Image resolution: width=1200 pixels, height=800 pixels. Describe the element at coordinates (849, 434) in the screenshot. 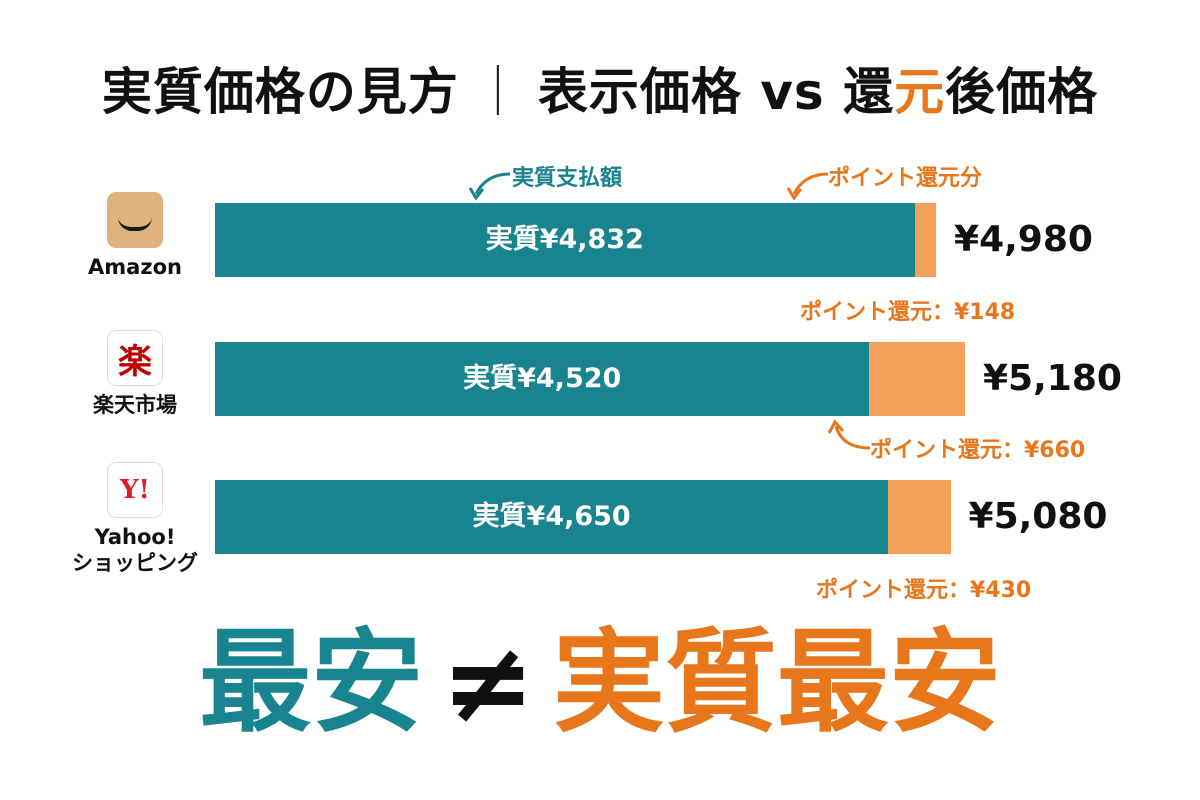

I see `point-arrow-icon` at that location.